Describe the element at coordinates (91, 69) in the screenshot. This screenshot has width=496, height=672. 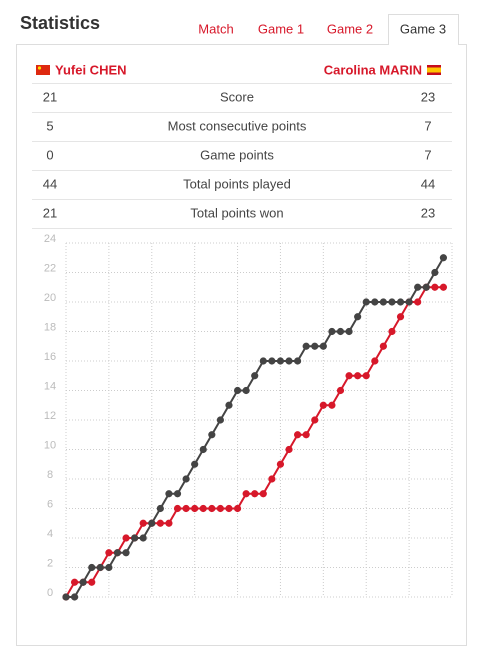
I see `player-left: Yufei CHEN` at that location.